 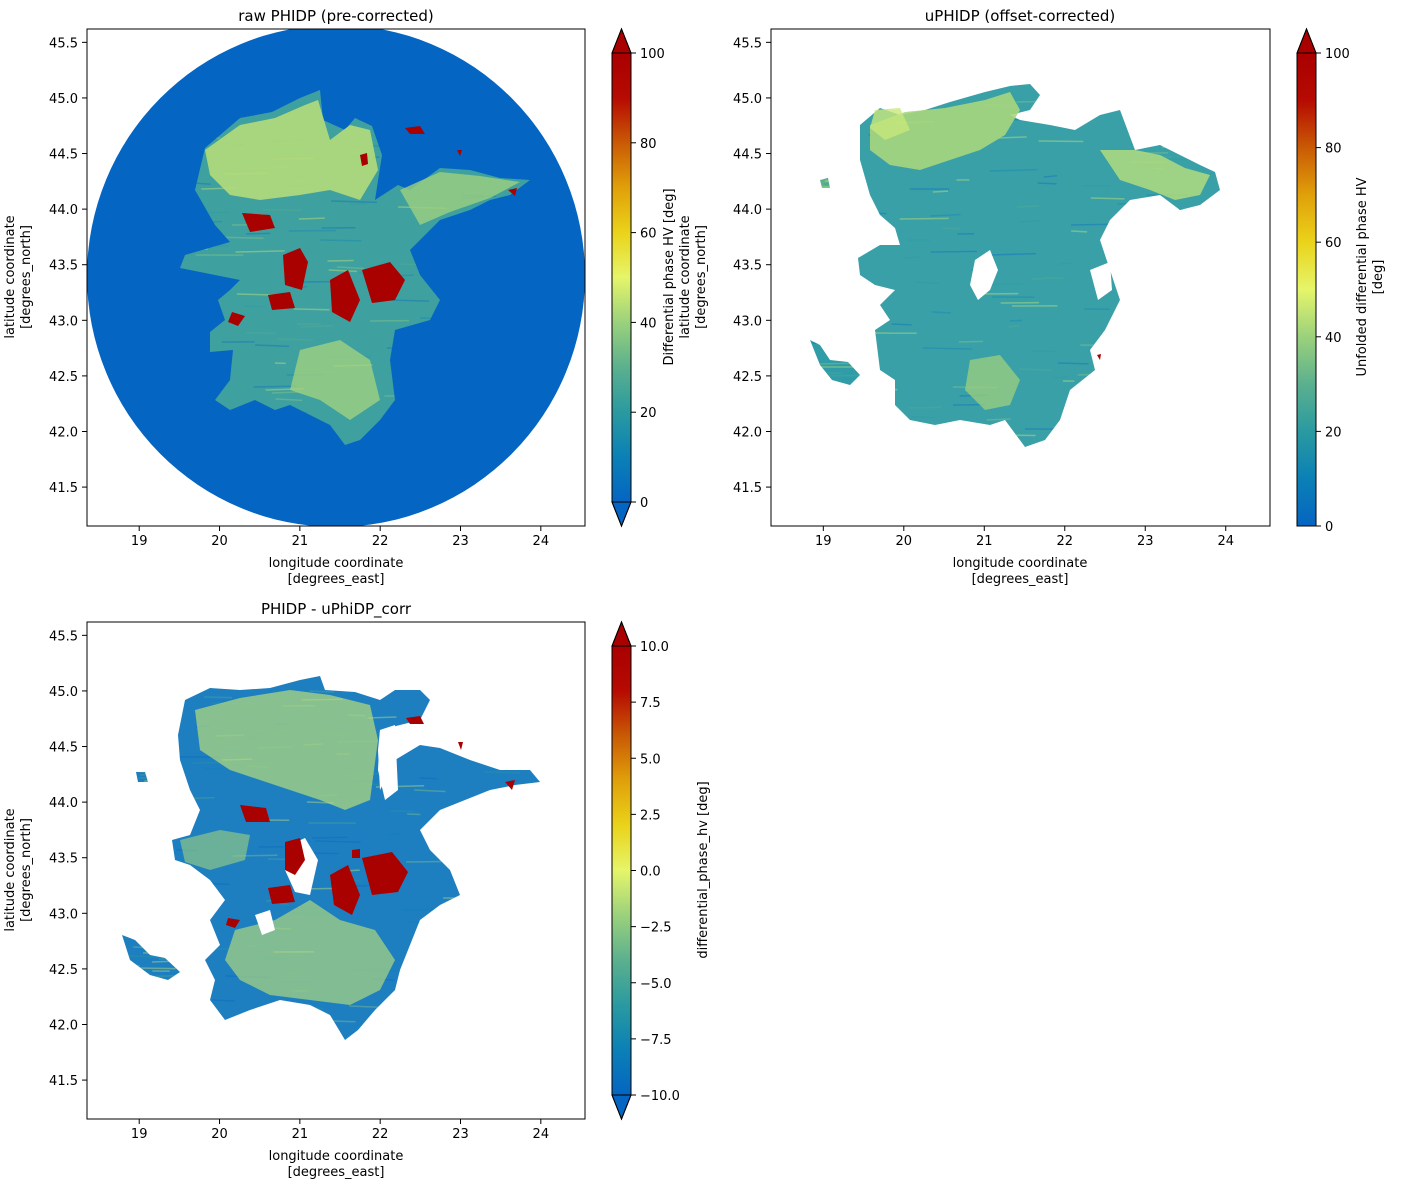 What do you see at coordinates (335, 16) in the screenshot?
I see `panel-title: raw PHIDP (pre-corrected)` at bounding box center [335, 16].